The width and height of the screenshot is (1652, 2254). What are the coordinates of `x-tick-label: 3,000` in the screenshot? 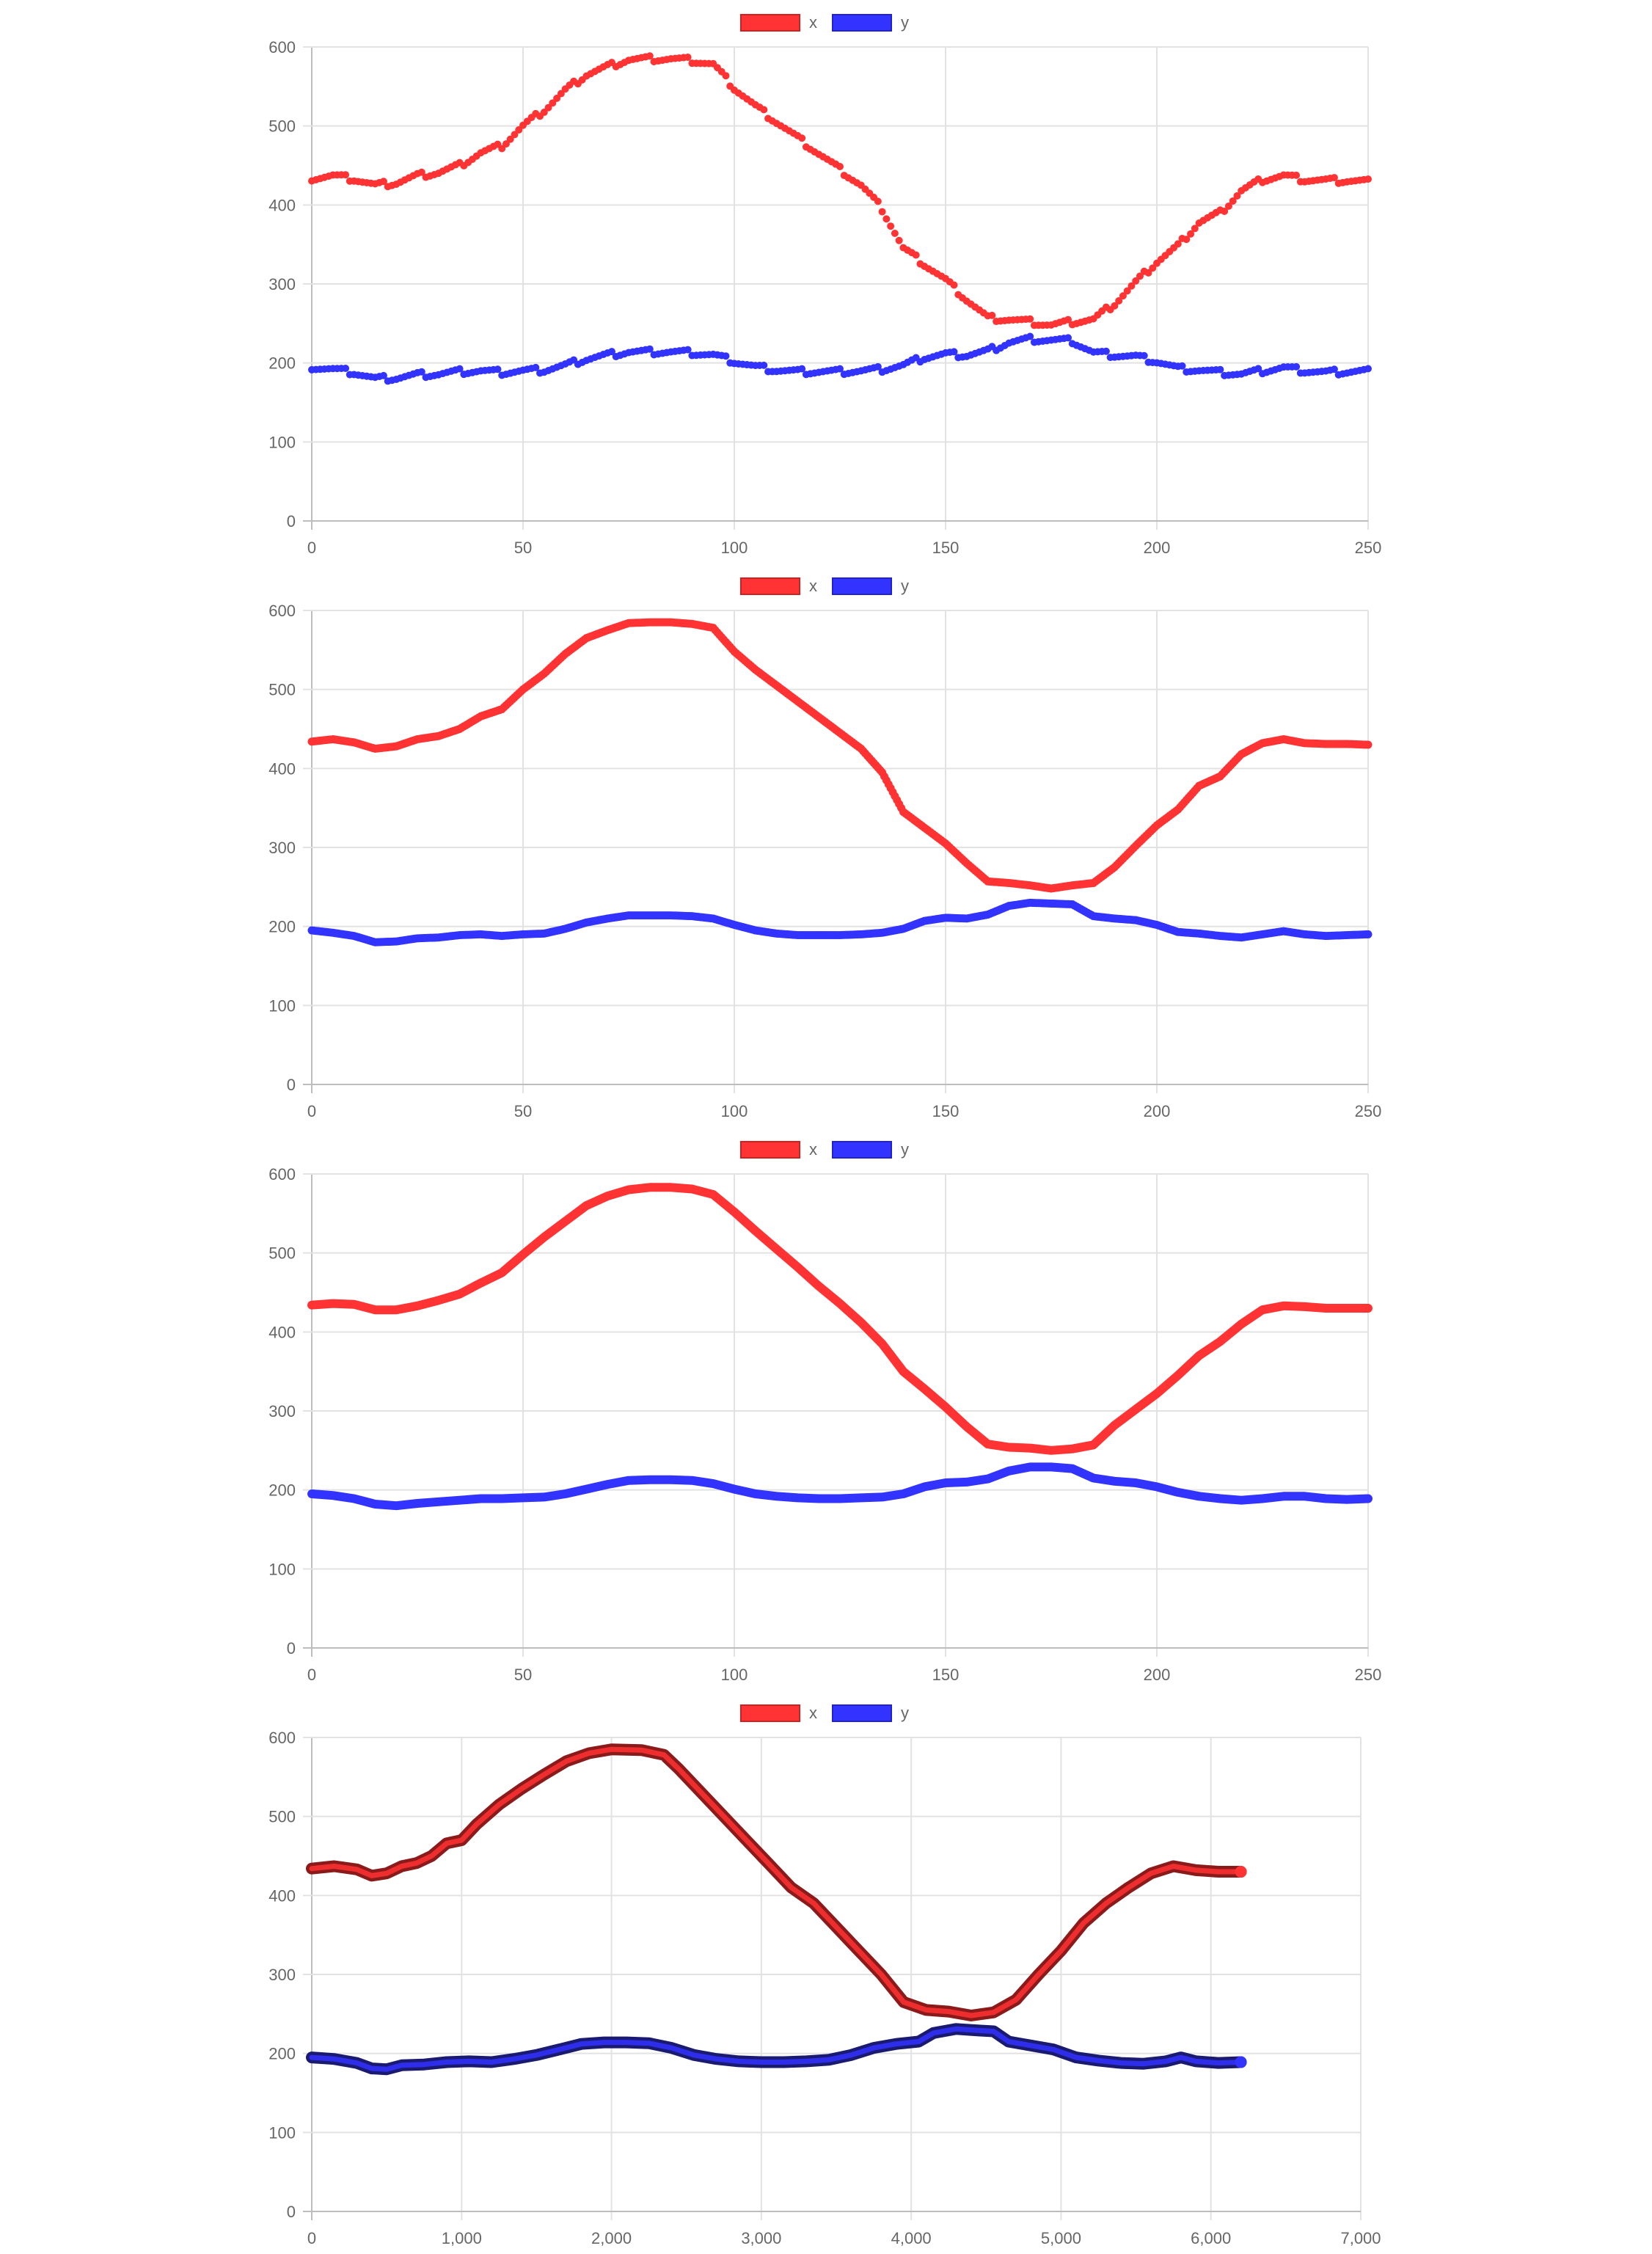 It's located at (761, 2238).